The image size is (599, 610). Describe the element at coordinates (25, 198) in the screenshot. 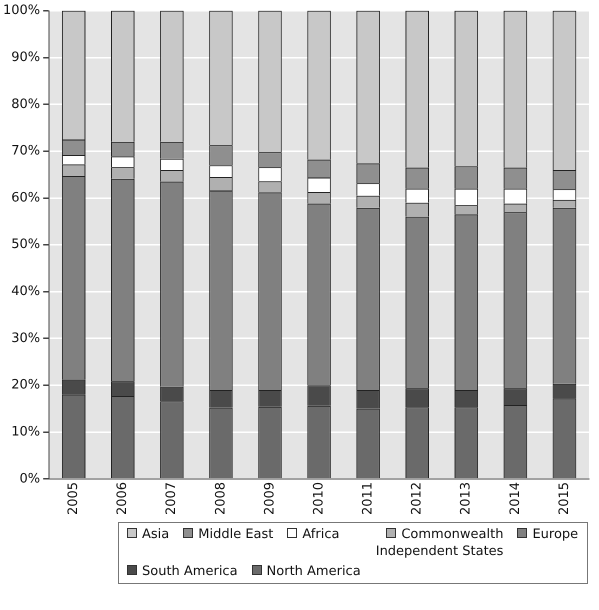

I see `y-tick-label: 60%` at that location.